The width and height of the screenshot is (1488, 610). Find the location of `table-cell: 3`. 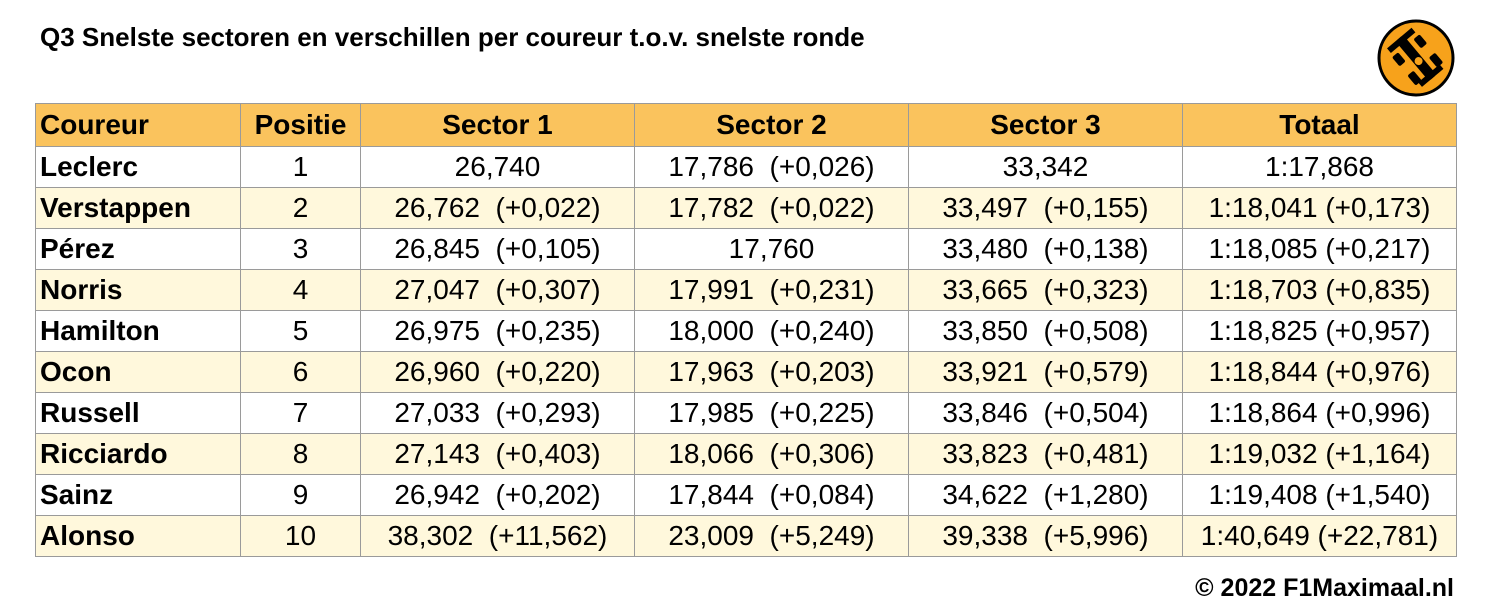

table-cell: 3 is located at coordinates (300, 249).